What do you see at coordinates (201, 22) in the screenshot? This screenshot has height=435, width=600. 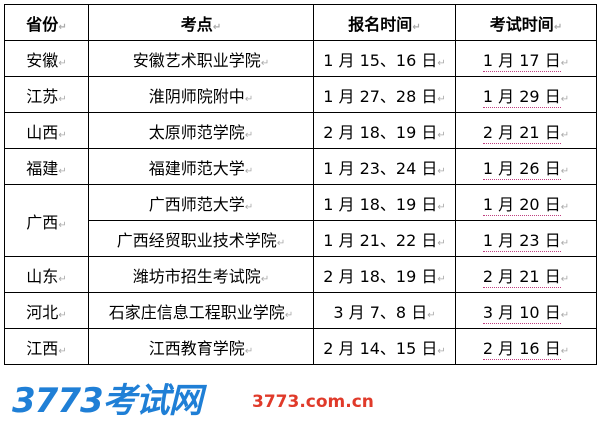 I see `header-site: 考点↵` at bounding box center [201, 22].